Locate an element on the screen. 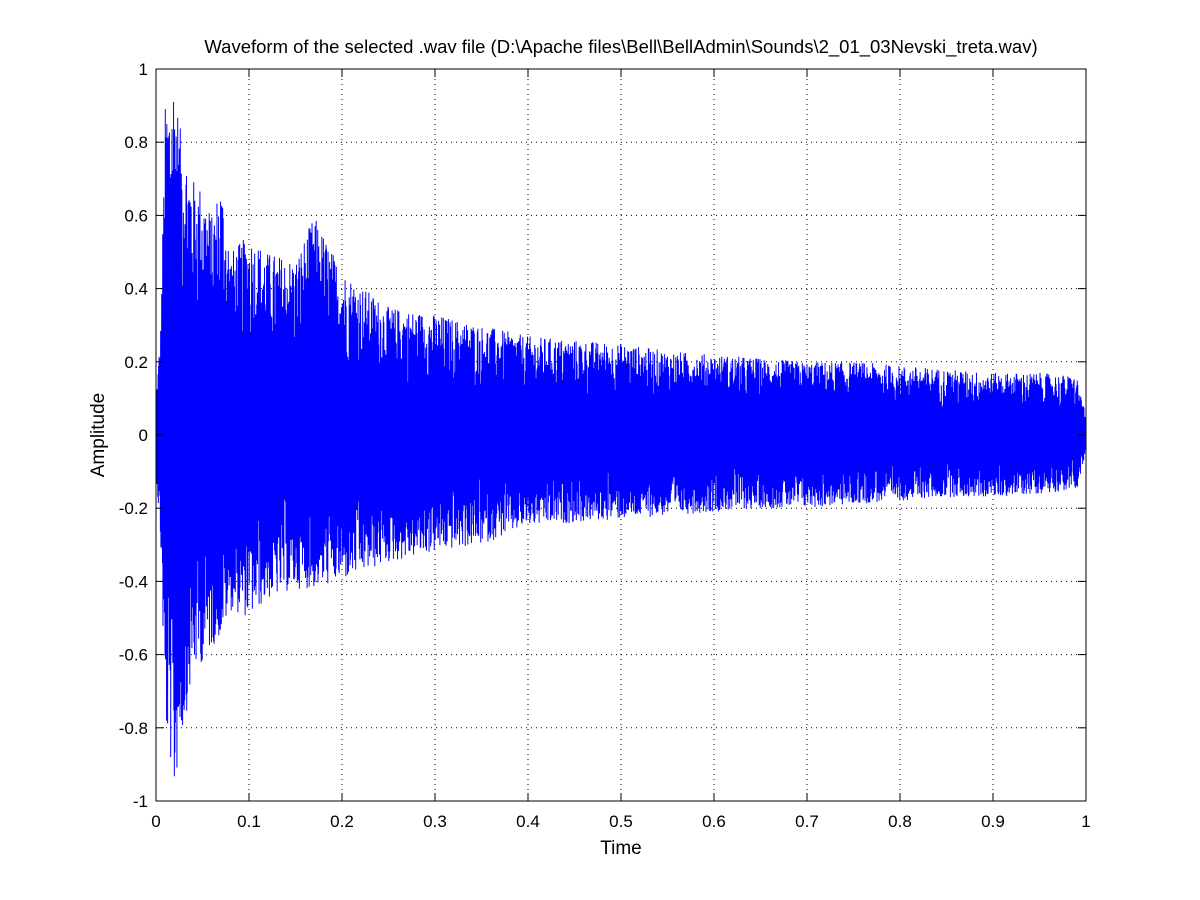 The width and height of the screenshot is (1200, 900). y-tick-labels: 1 0.8 0.6 0.4 0.2 0 -0.2 -0.4 -0.6 -0.8 -1 is located at coordinates (133, 435).